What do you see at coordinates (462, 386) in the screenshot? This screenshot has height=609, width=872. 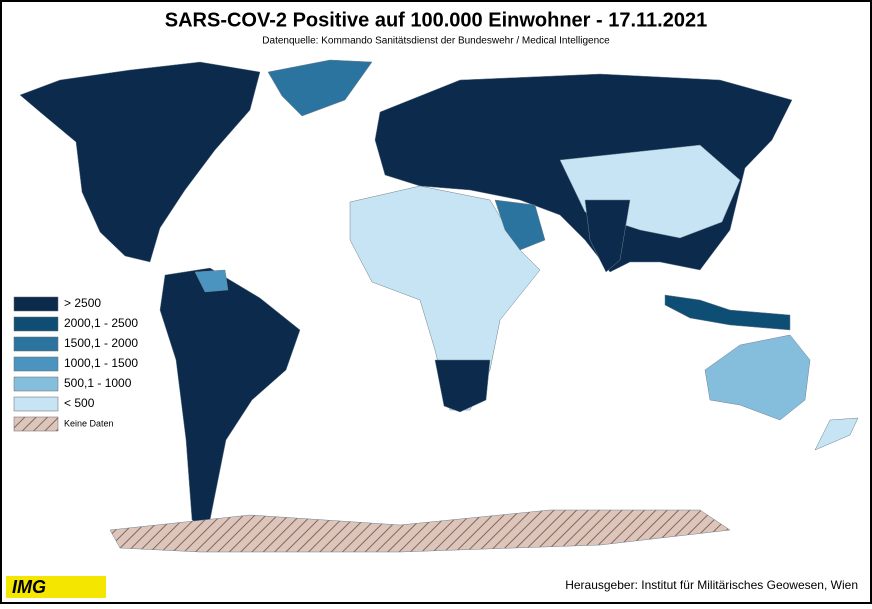 I see `southern-africa` at bounding box center [462, 386].